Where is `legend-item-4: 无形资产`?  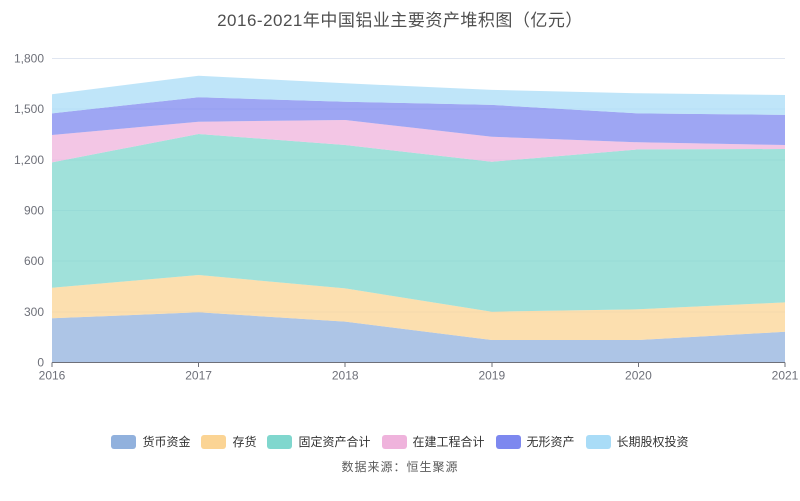 legend-item-4: 无形资产 is located at coordinates (535, 441).